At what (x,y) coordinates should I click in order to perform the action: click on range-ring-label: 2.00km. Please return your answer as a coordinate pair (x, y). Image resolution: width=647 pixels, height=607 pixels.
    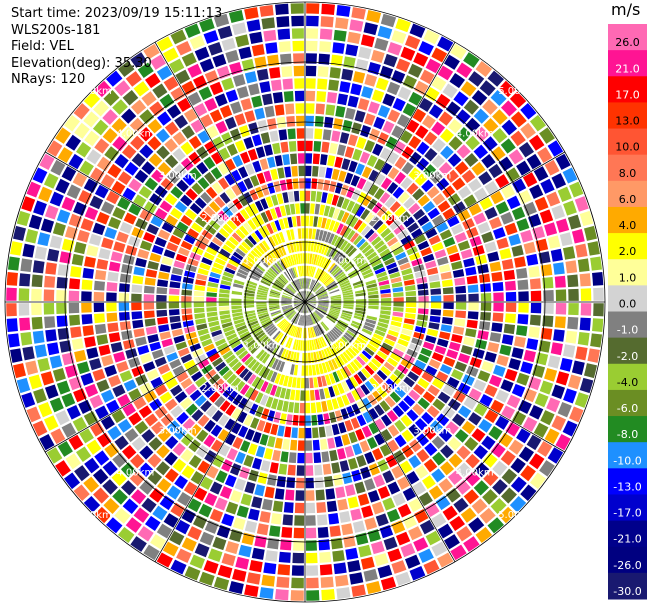
    Looking at the image, I should click on (220, 388).